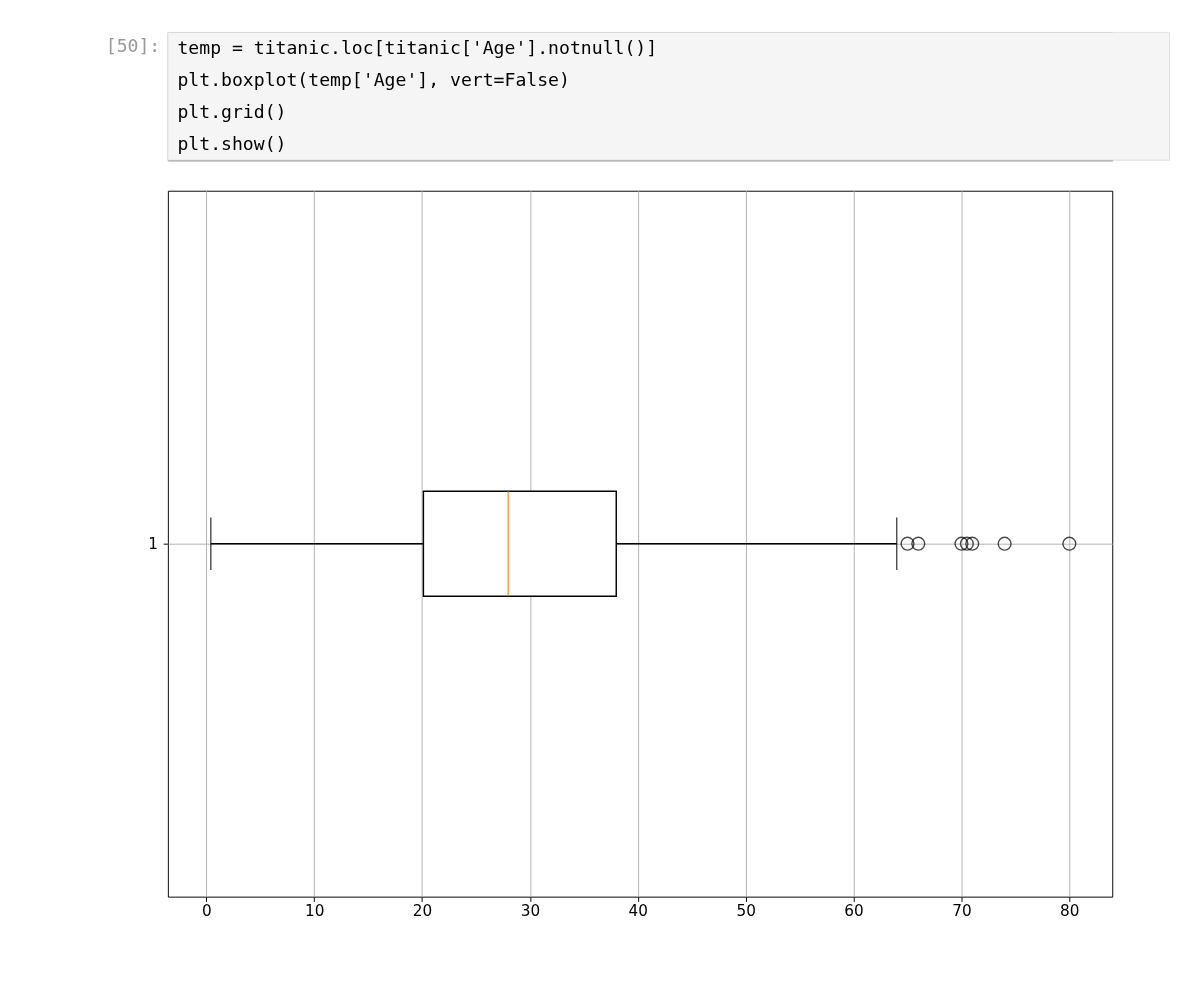 This screenshot has width=1180, height=998. Describe the element at coordinates (422, 911) in the screenshot. I see `x-tick-label: 20` at that location.